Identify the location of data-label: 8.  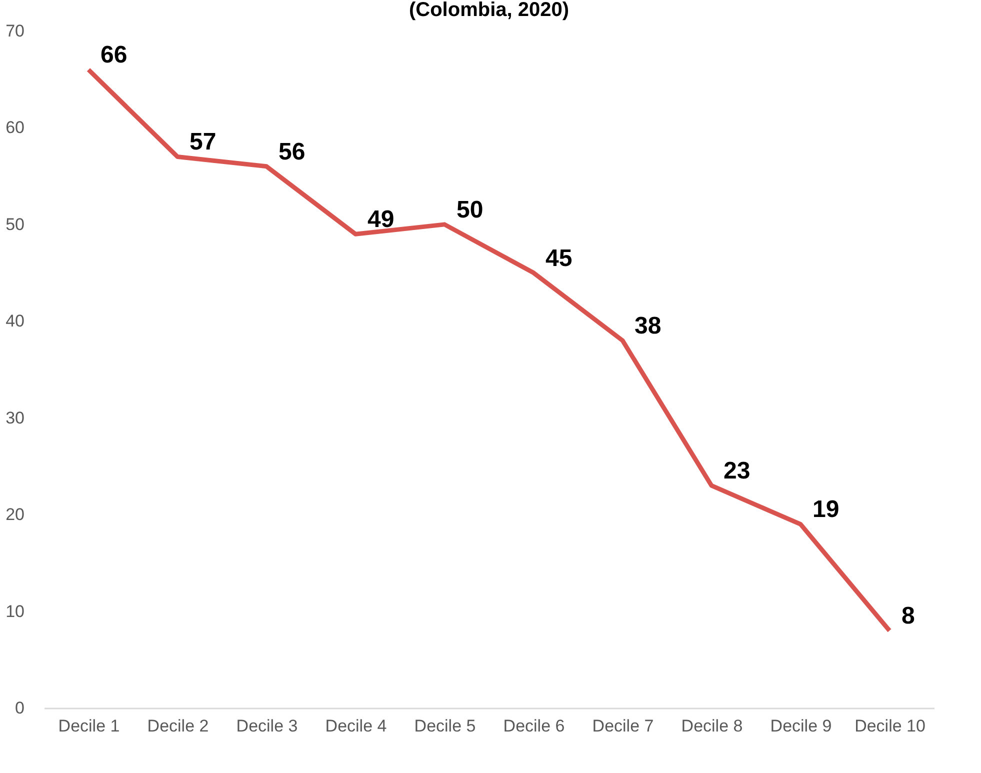
(908, 616).